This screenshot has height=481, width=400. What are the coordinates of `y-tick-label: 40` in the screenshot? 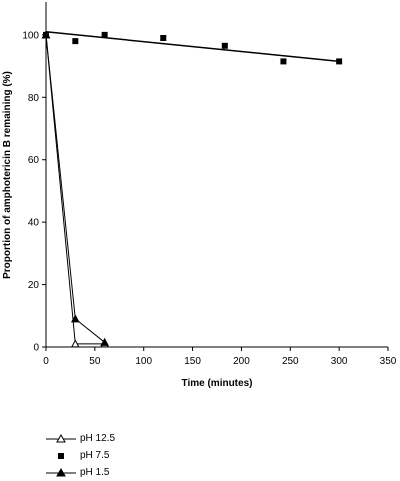 It's located at (34, 223).